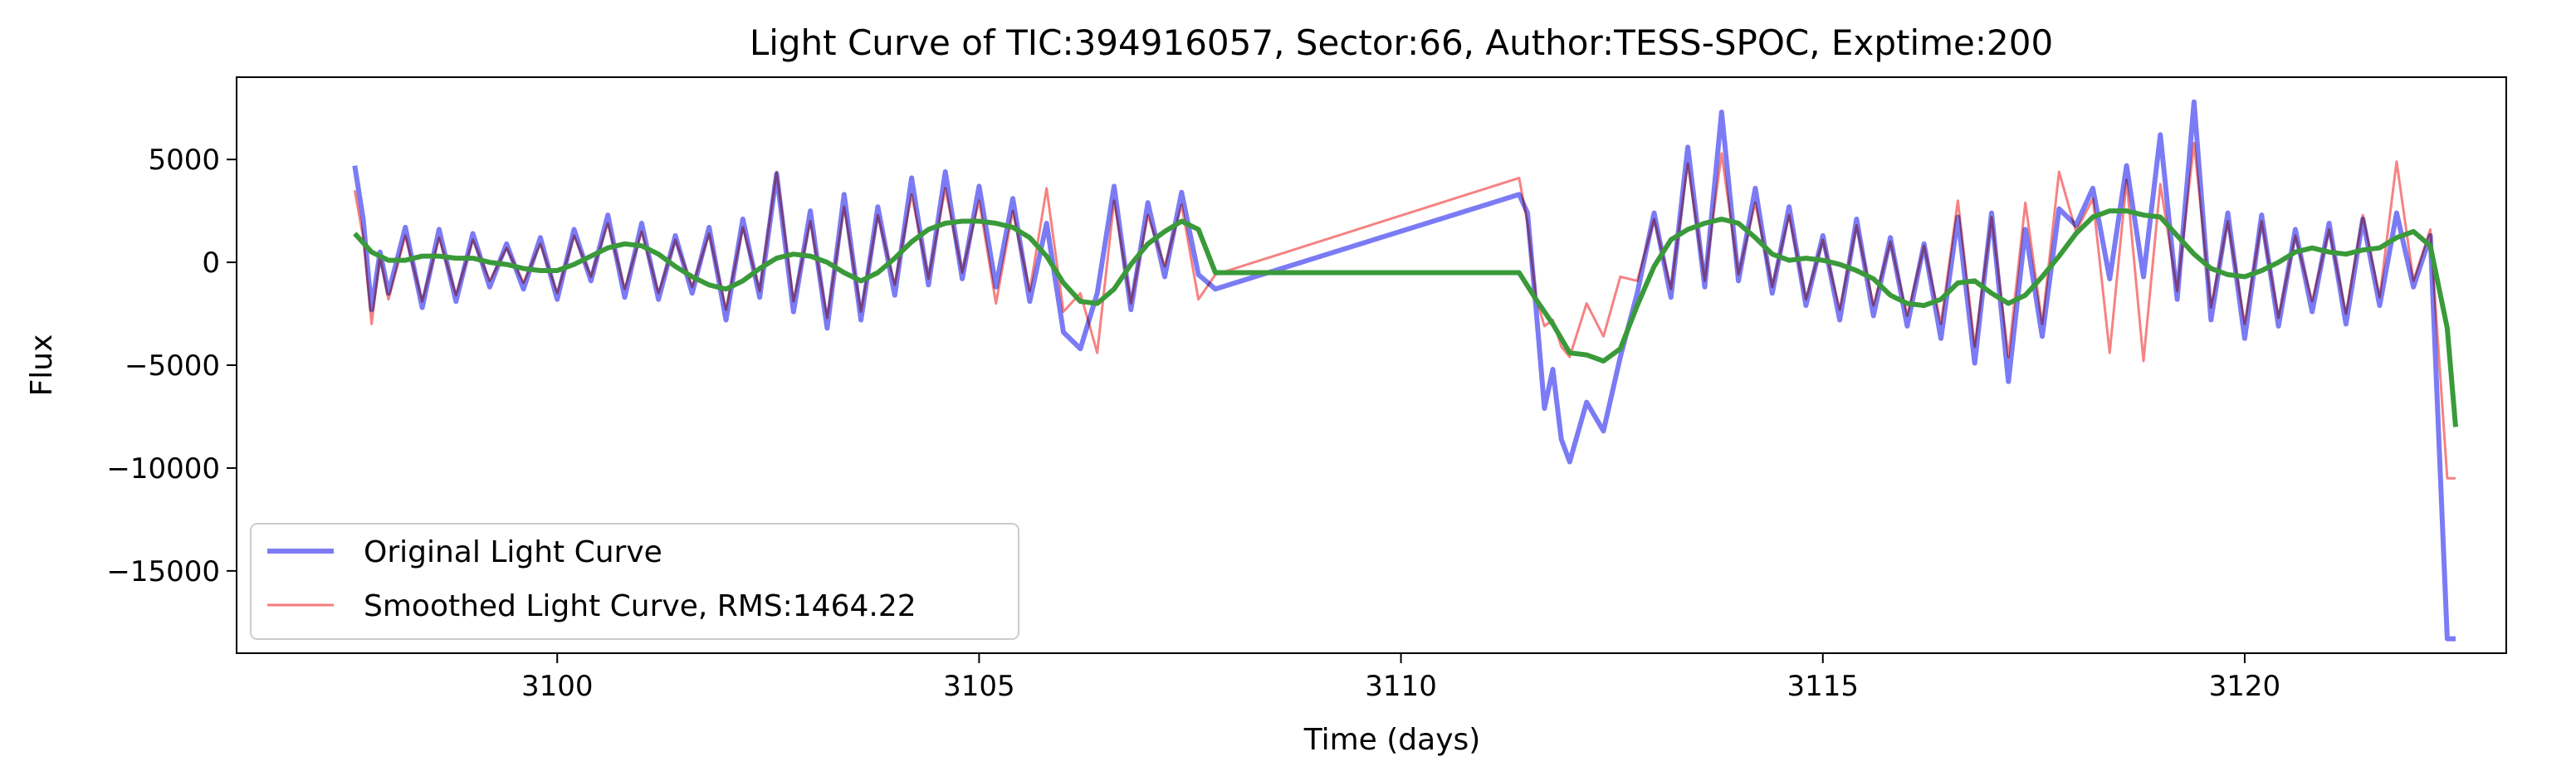 The width and height of the screenshot is (2576, 781). I want to click on x-tick-label: 3100, so click(557, 686).